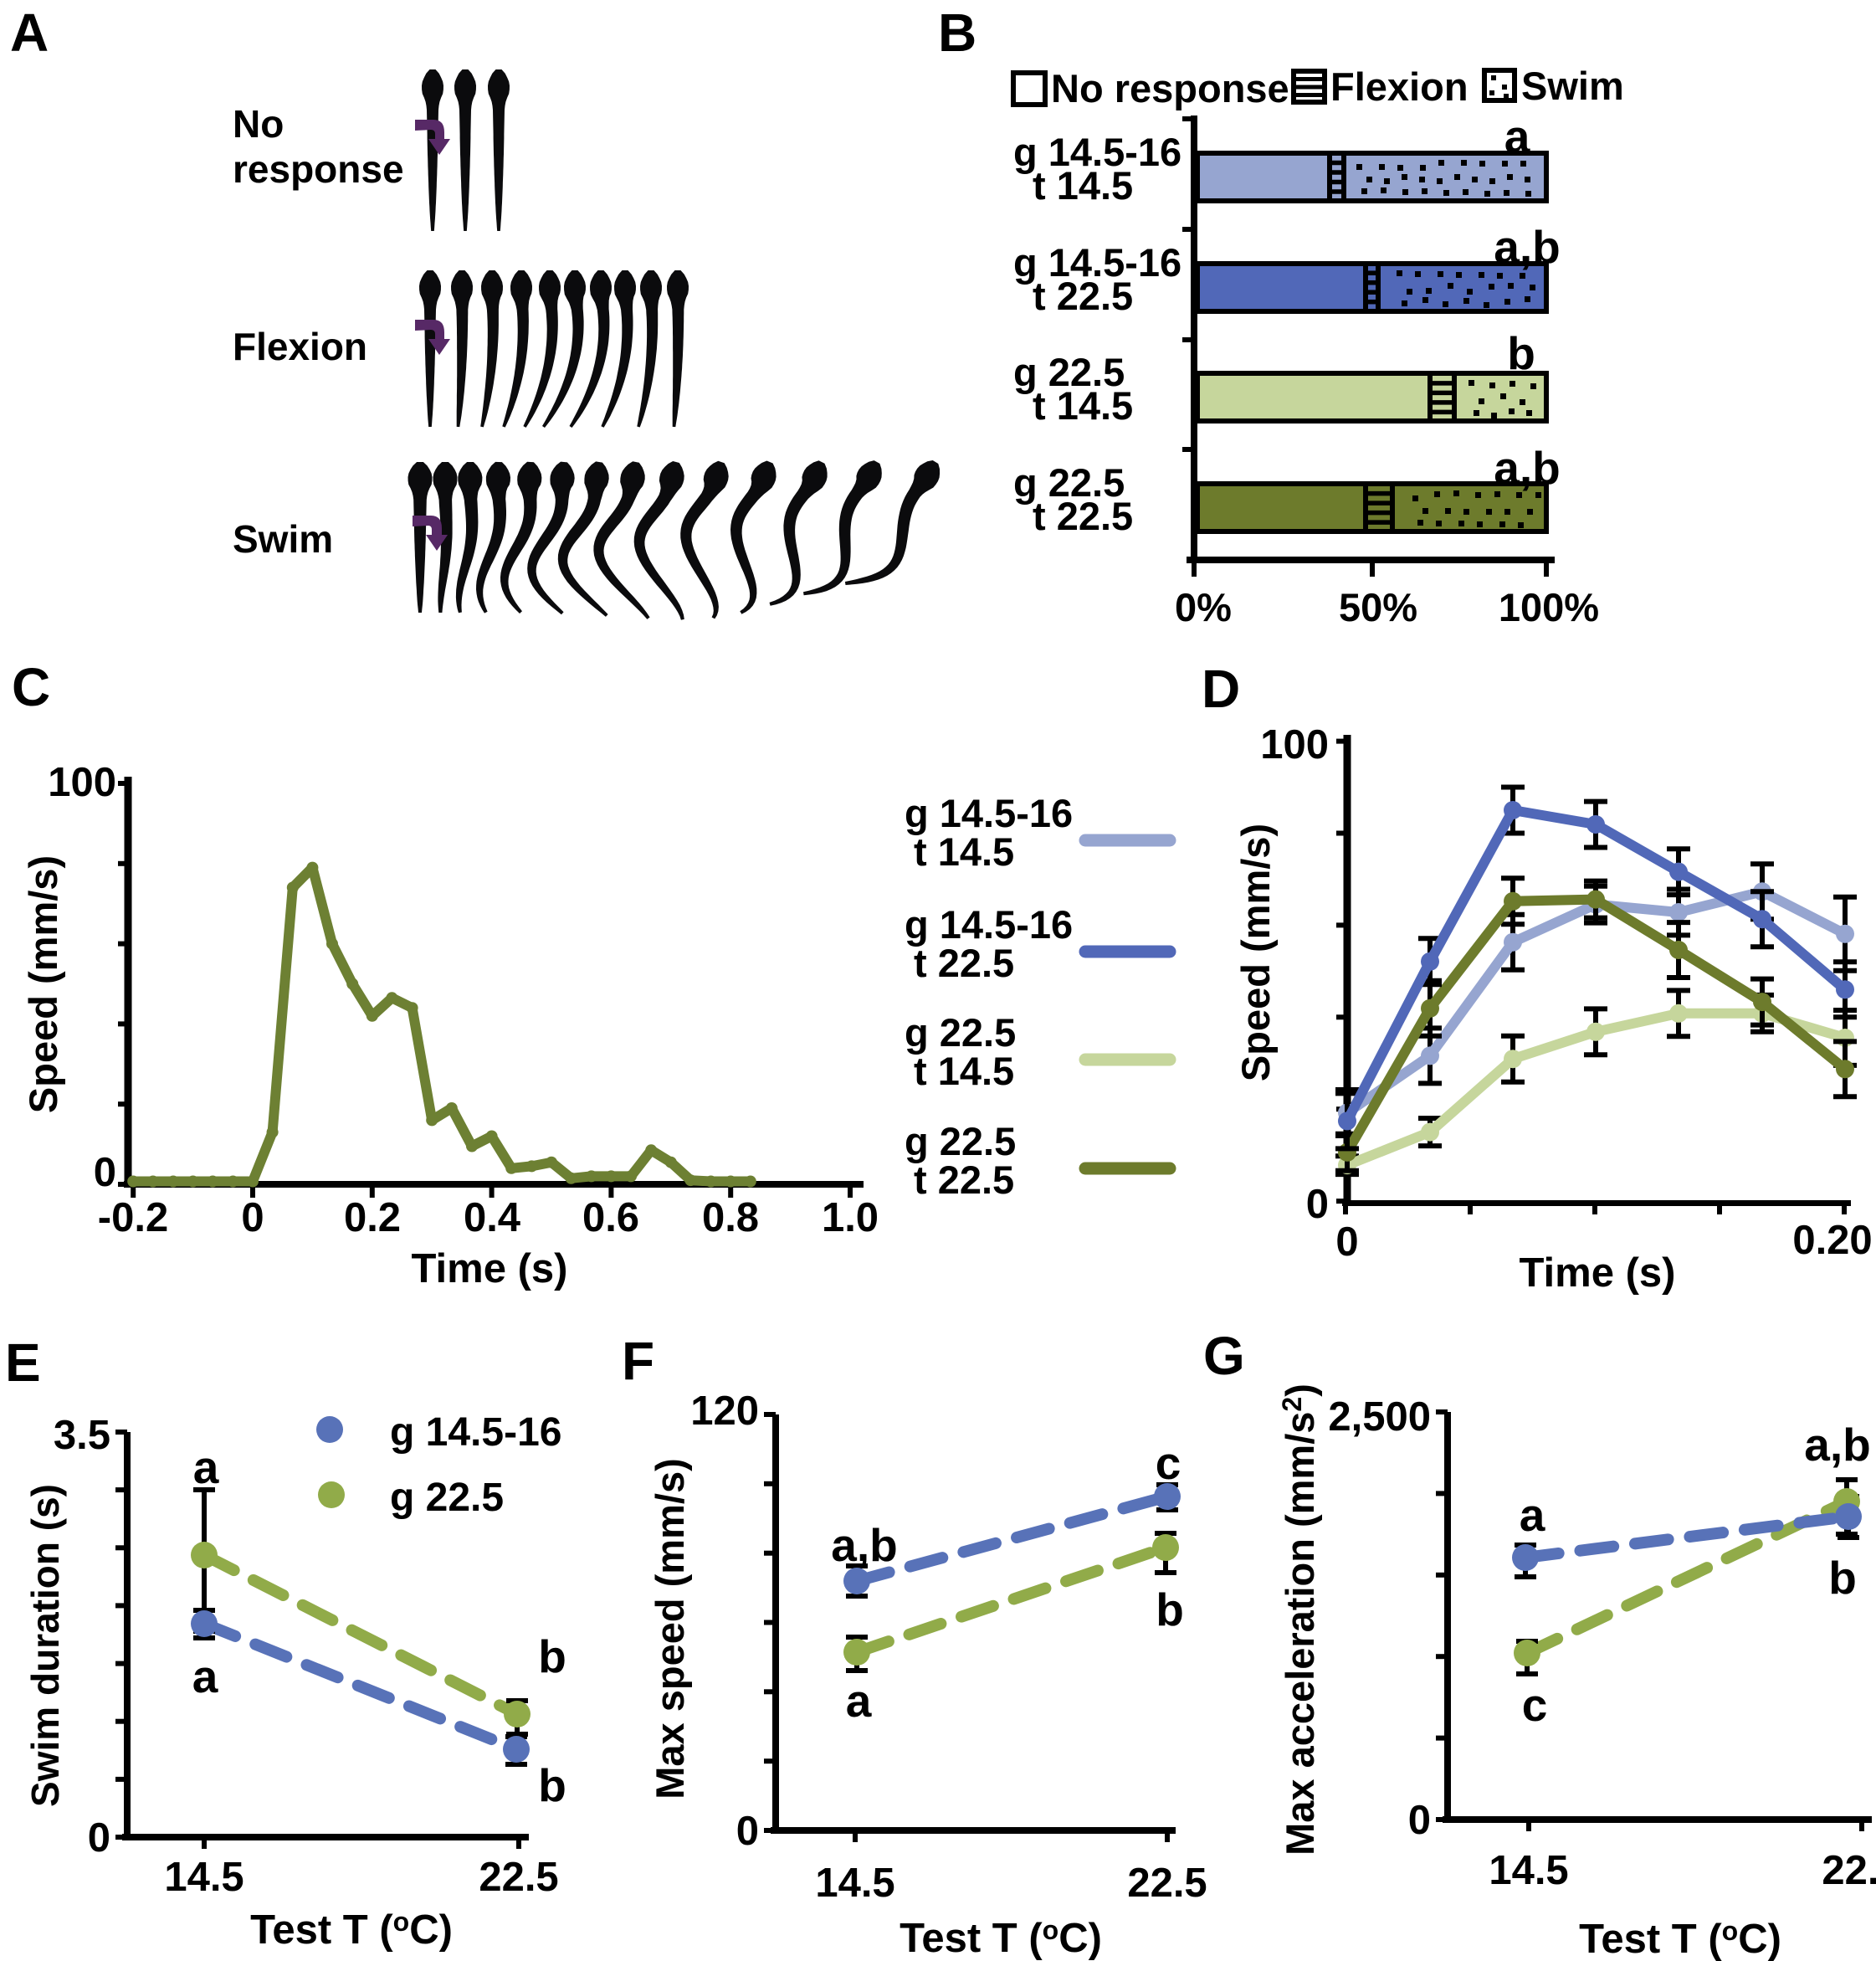  Describe the element at coordinates (318, 169) in the screenshot. I see `svg-text: response` at that location.